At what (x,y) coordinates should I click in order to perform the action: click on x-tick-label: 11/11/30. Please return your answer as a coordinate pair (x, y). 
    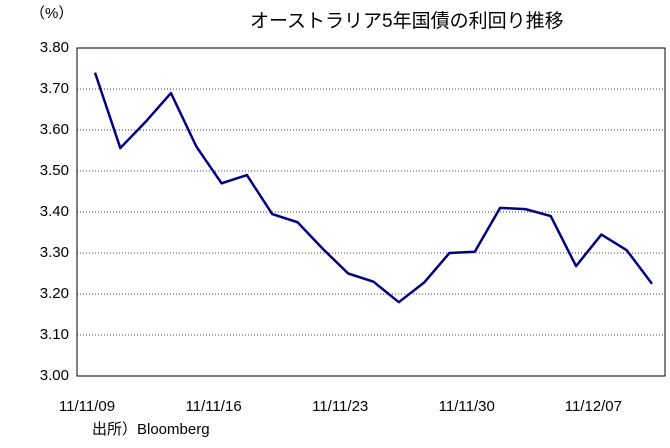
    Looking at the image, I should click on (467, 406).